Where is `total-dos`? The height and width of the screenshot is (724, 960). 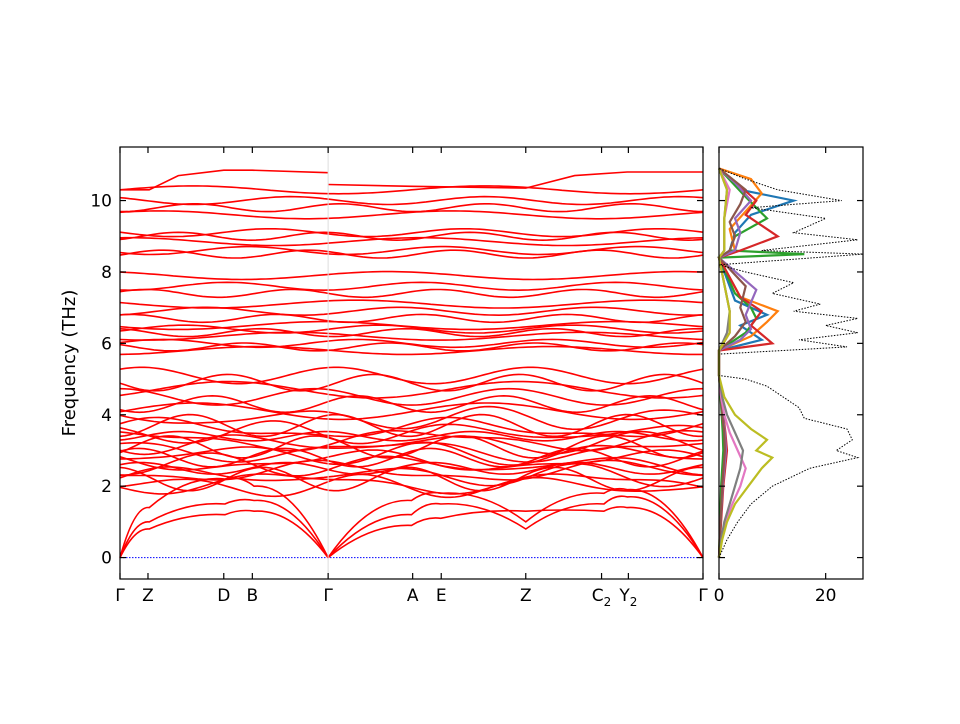 total-dos is located at coordinates (791, 362).